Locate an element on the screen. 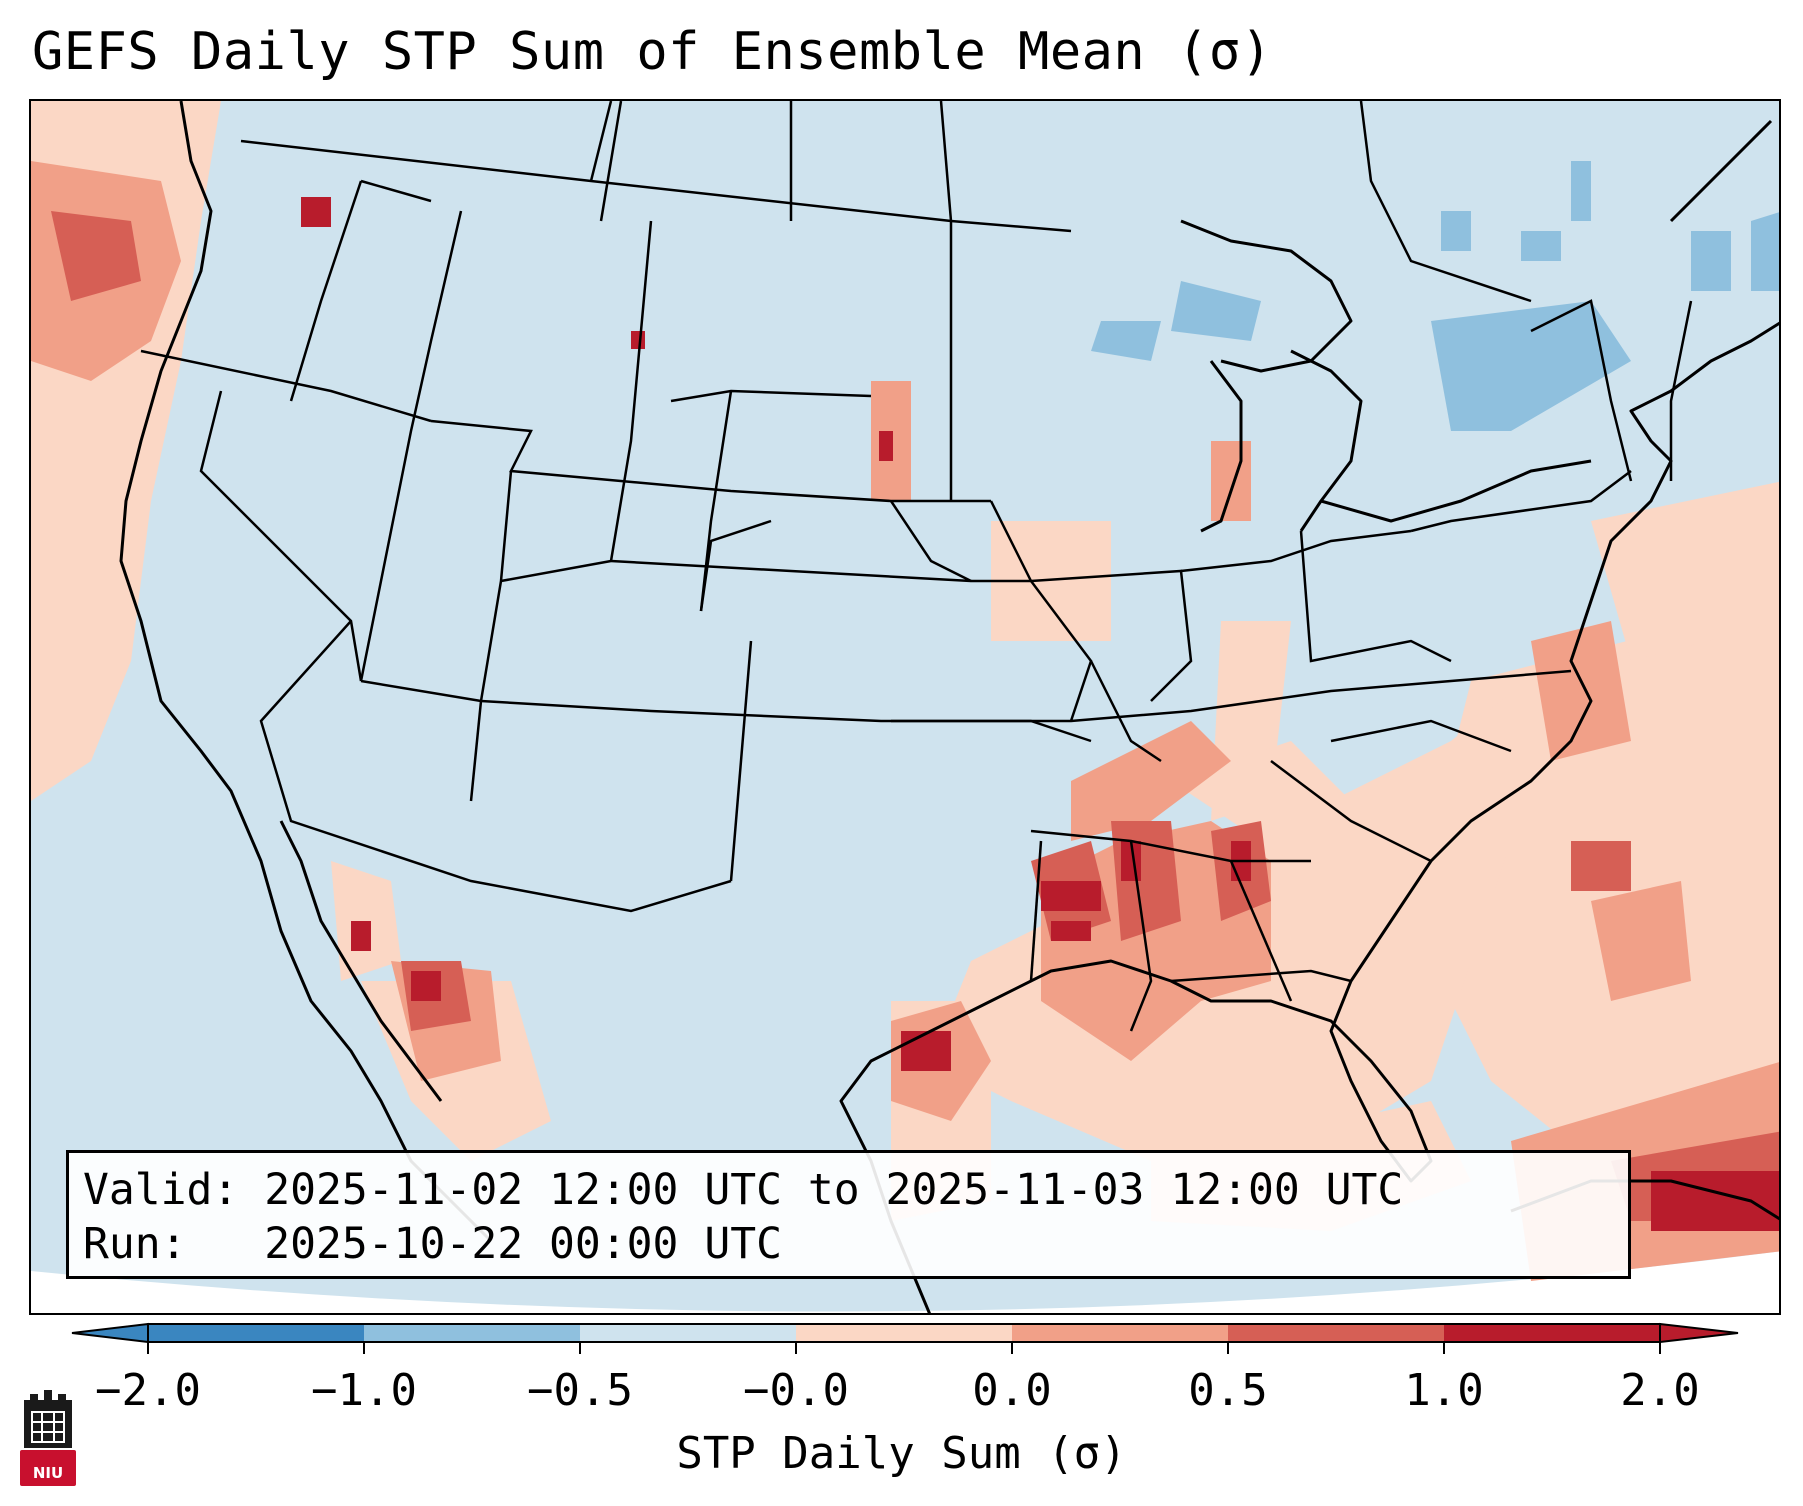 This screenshot has height=1506, width=1803. colorbar-extend-min is located at coordinates (110, 1333).